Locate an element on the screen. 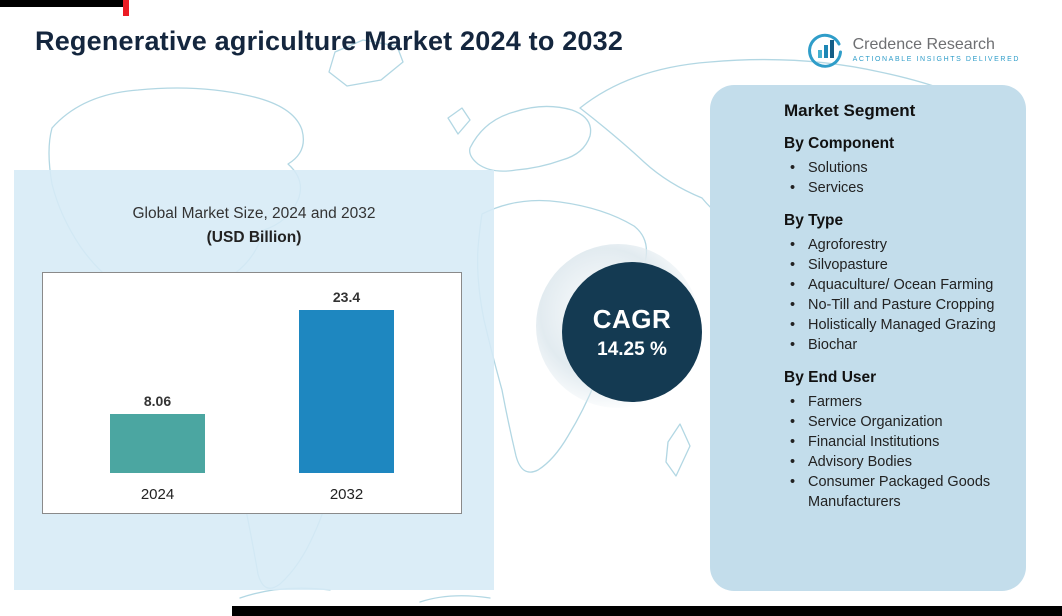  x-axis-labels: 2024 2032 is located at coordinates (252, 494).